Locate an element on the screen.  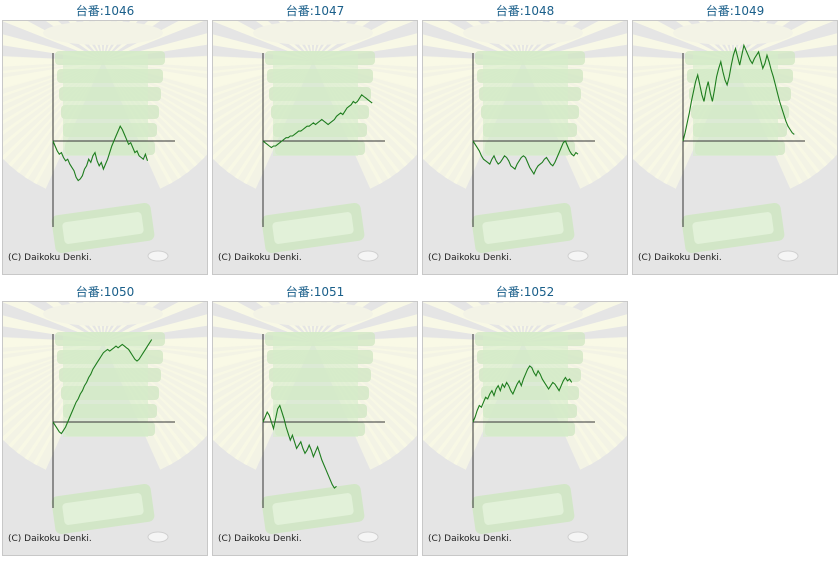
chart-title: 台番:1048 is located at coordinates (525, 11).